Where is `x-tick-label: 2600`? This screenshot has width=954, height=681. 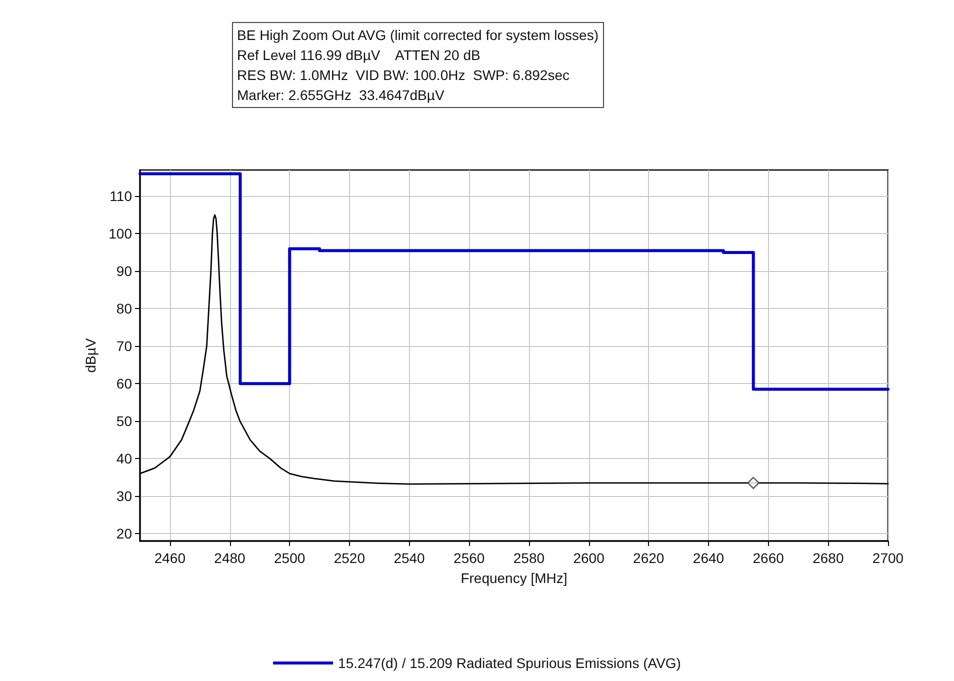 x-tick-label: 2600 is located at coordinates (589, 558).